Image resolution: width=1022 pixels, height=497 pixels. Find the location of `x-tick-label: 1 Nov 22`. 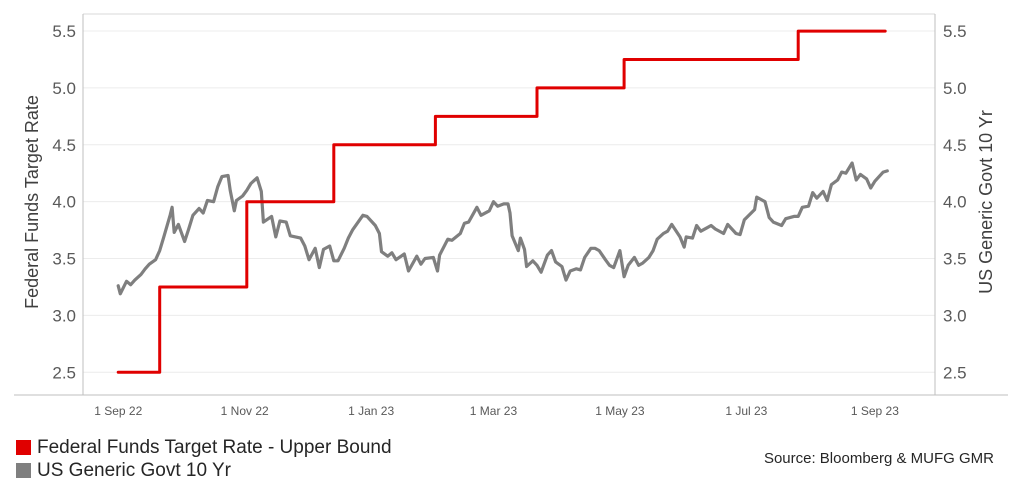

x-tick-label: 1 Nov 22 is located at coordinates (245, 411).